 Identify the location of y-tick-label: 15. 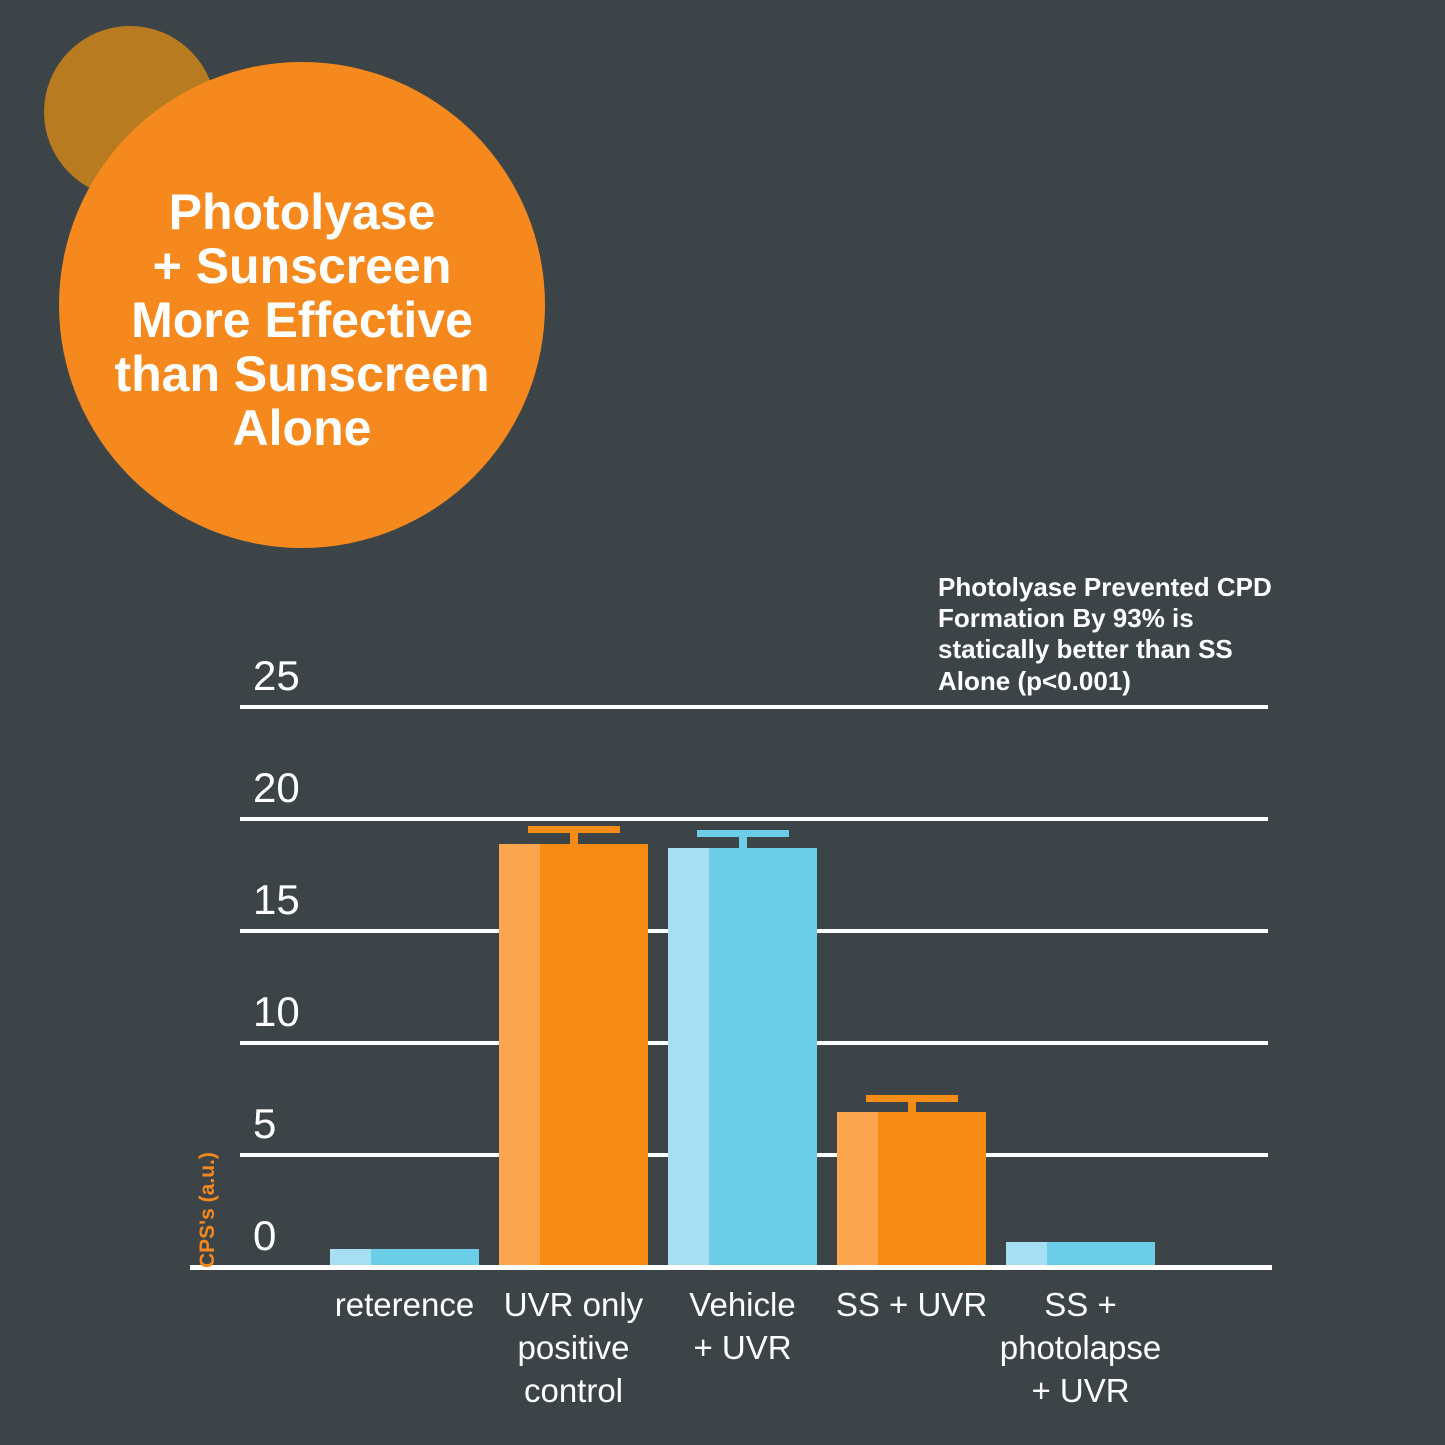
(276, 899).